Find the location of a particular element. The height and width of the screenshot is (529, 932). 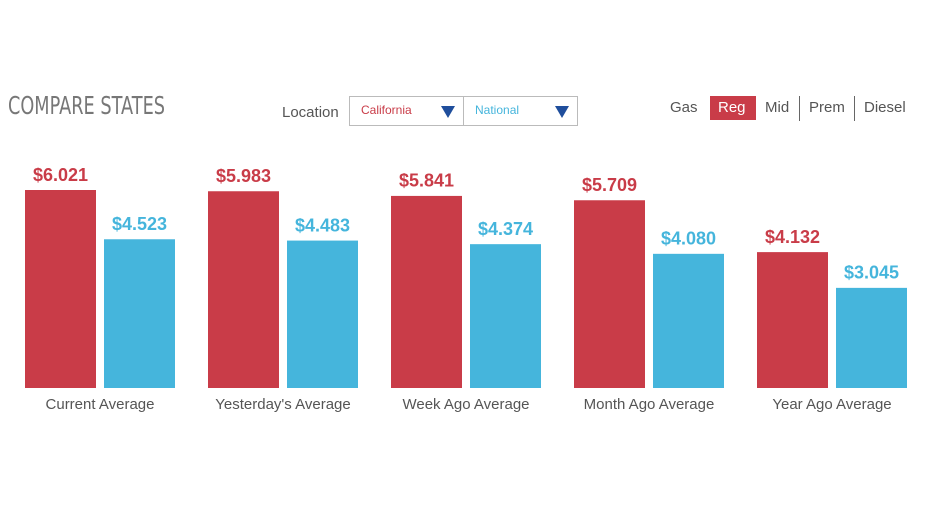

state-option: California is located at coordinates (386, 110).